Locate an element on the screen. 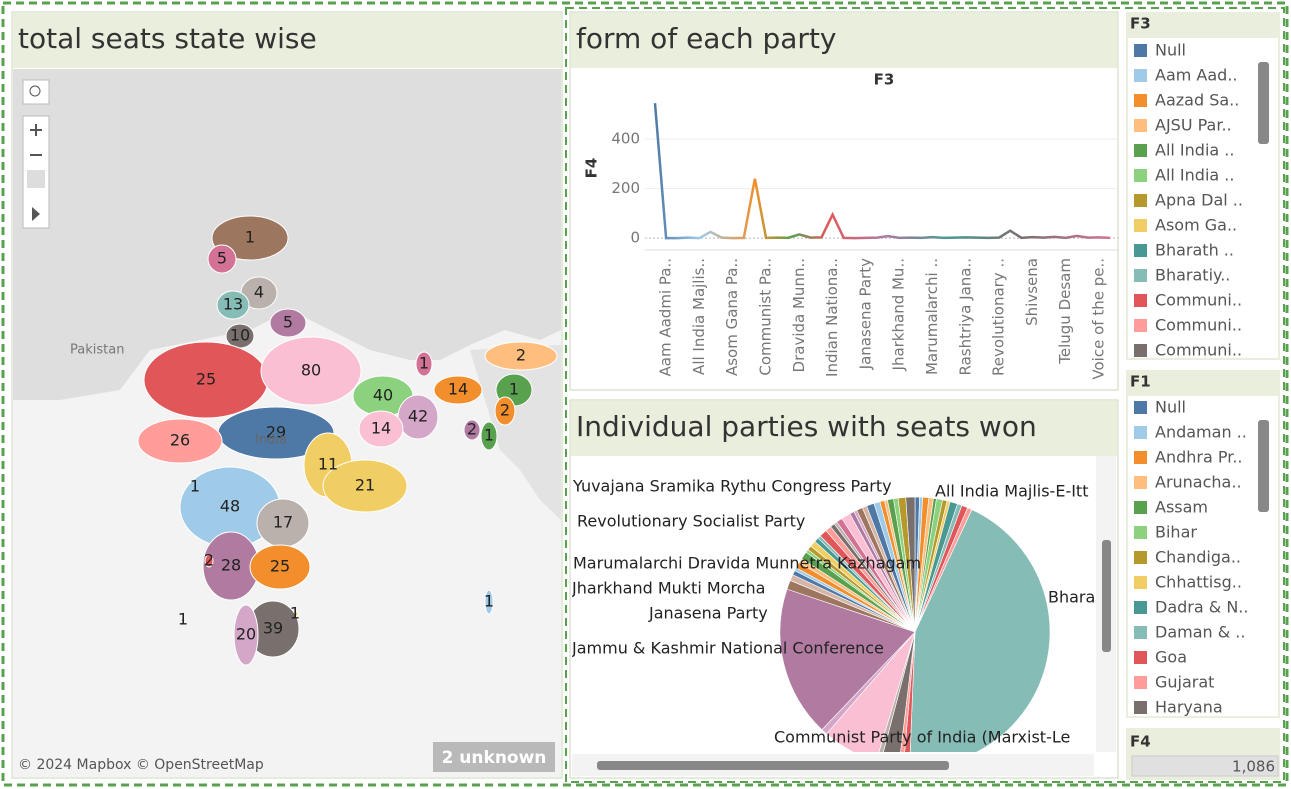 This screenshot has height=789, width=1291. legend-label: Arunacha.. is located at coordinates (1198, 482).